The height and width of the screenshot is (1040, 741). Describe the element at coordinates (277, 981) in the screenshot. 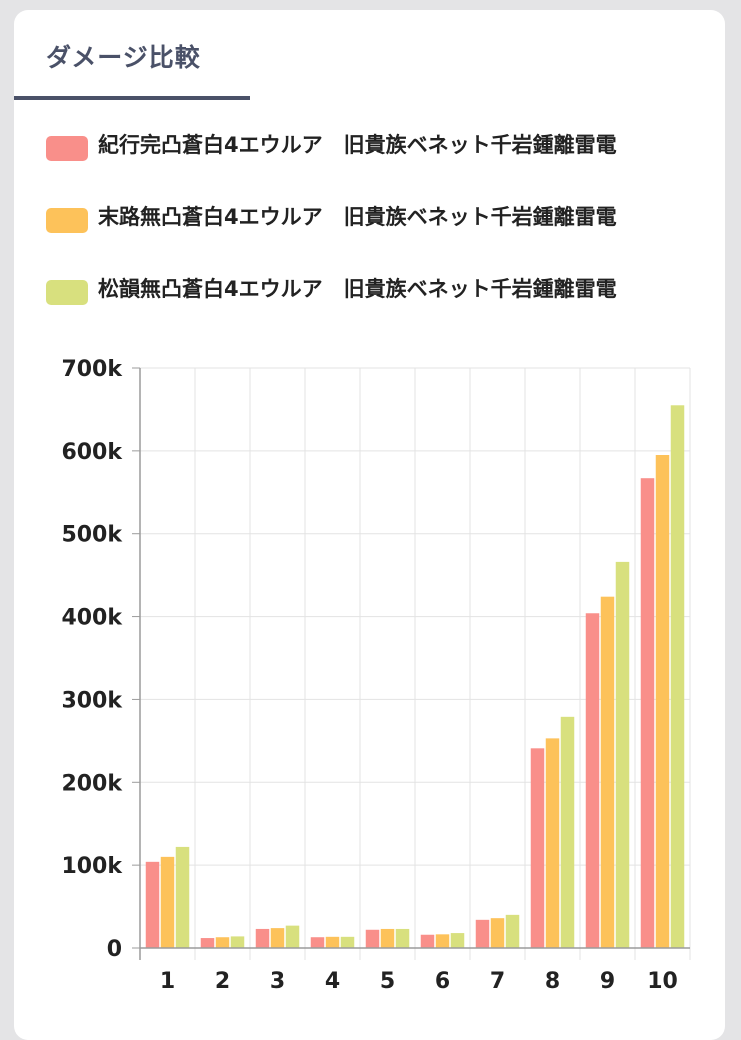

I see `x-tick-label: 3` at that location.